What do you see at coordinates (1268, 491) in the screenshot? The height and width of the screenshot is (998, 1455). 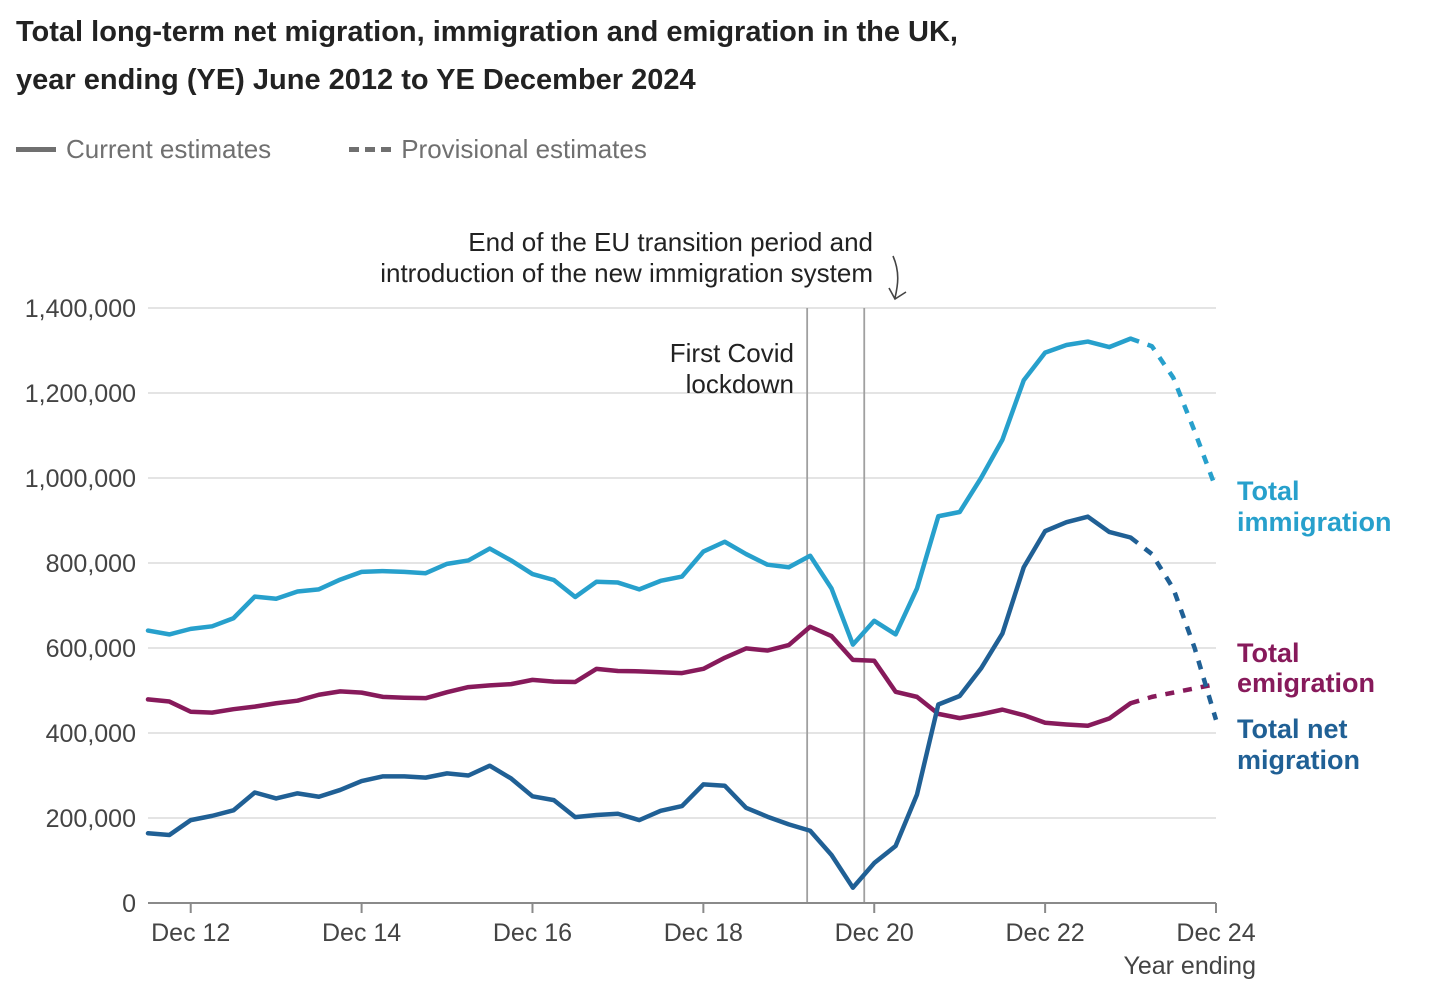 I see `series-label-0: Total` at bounding box center [1268, 491].